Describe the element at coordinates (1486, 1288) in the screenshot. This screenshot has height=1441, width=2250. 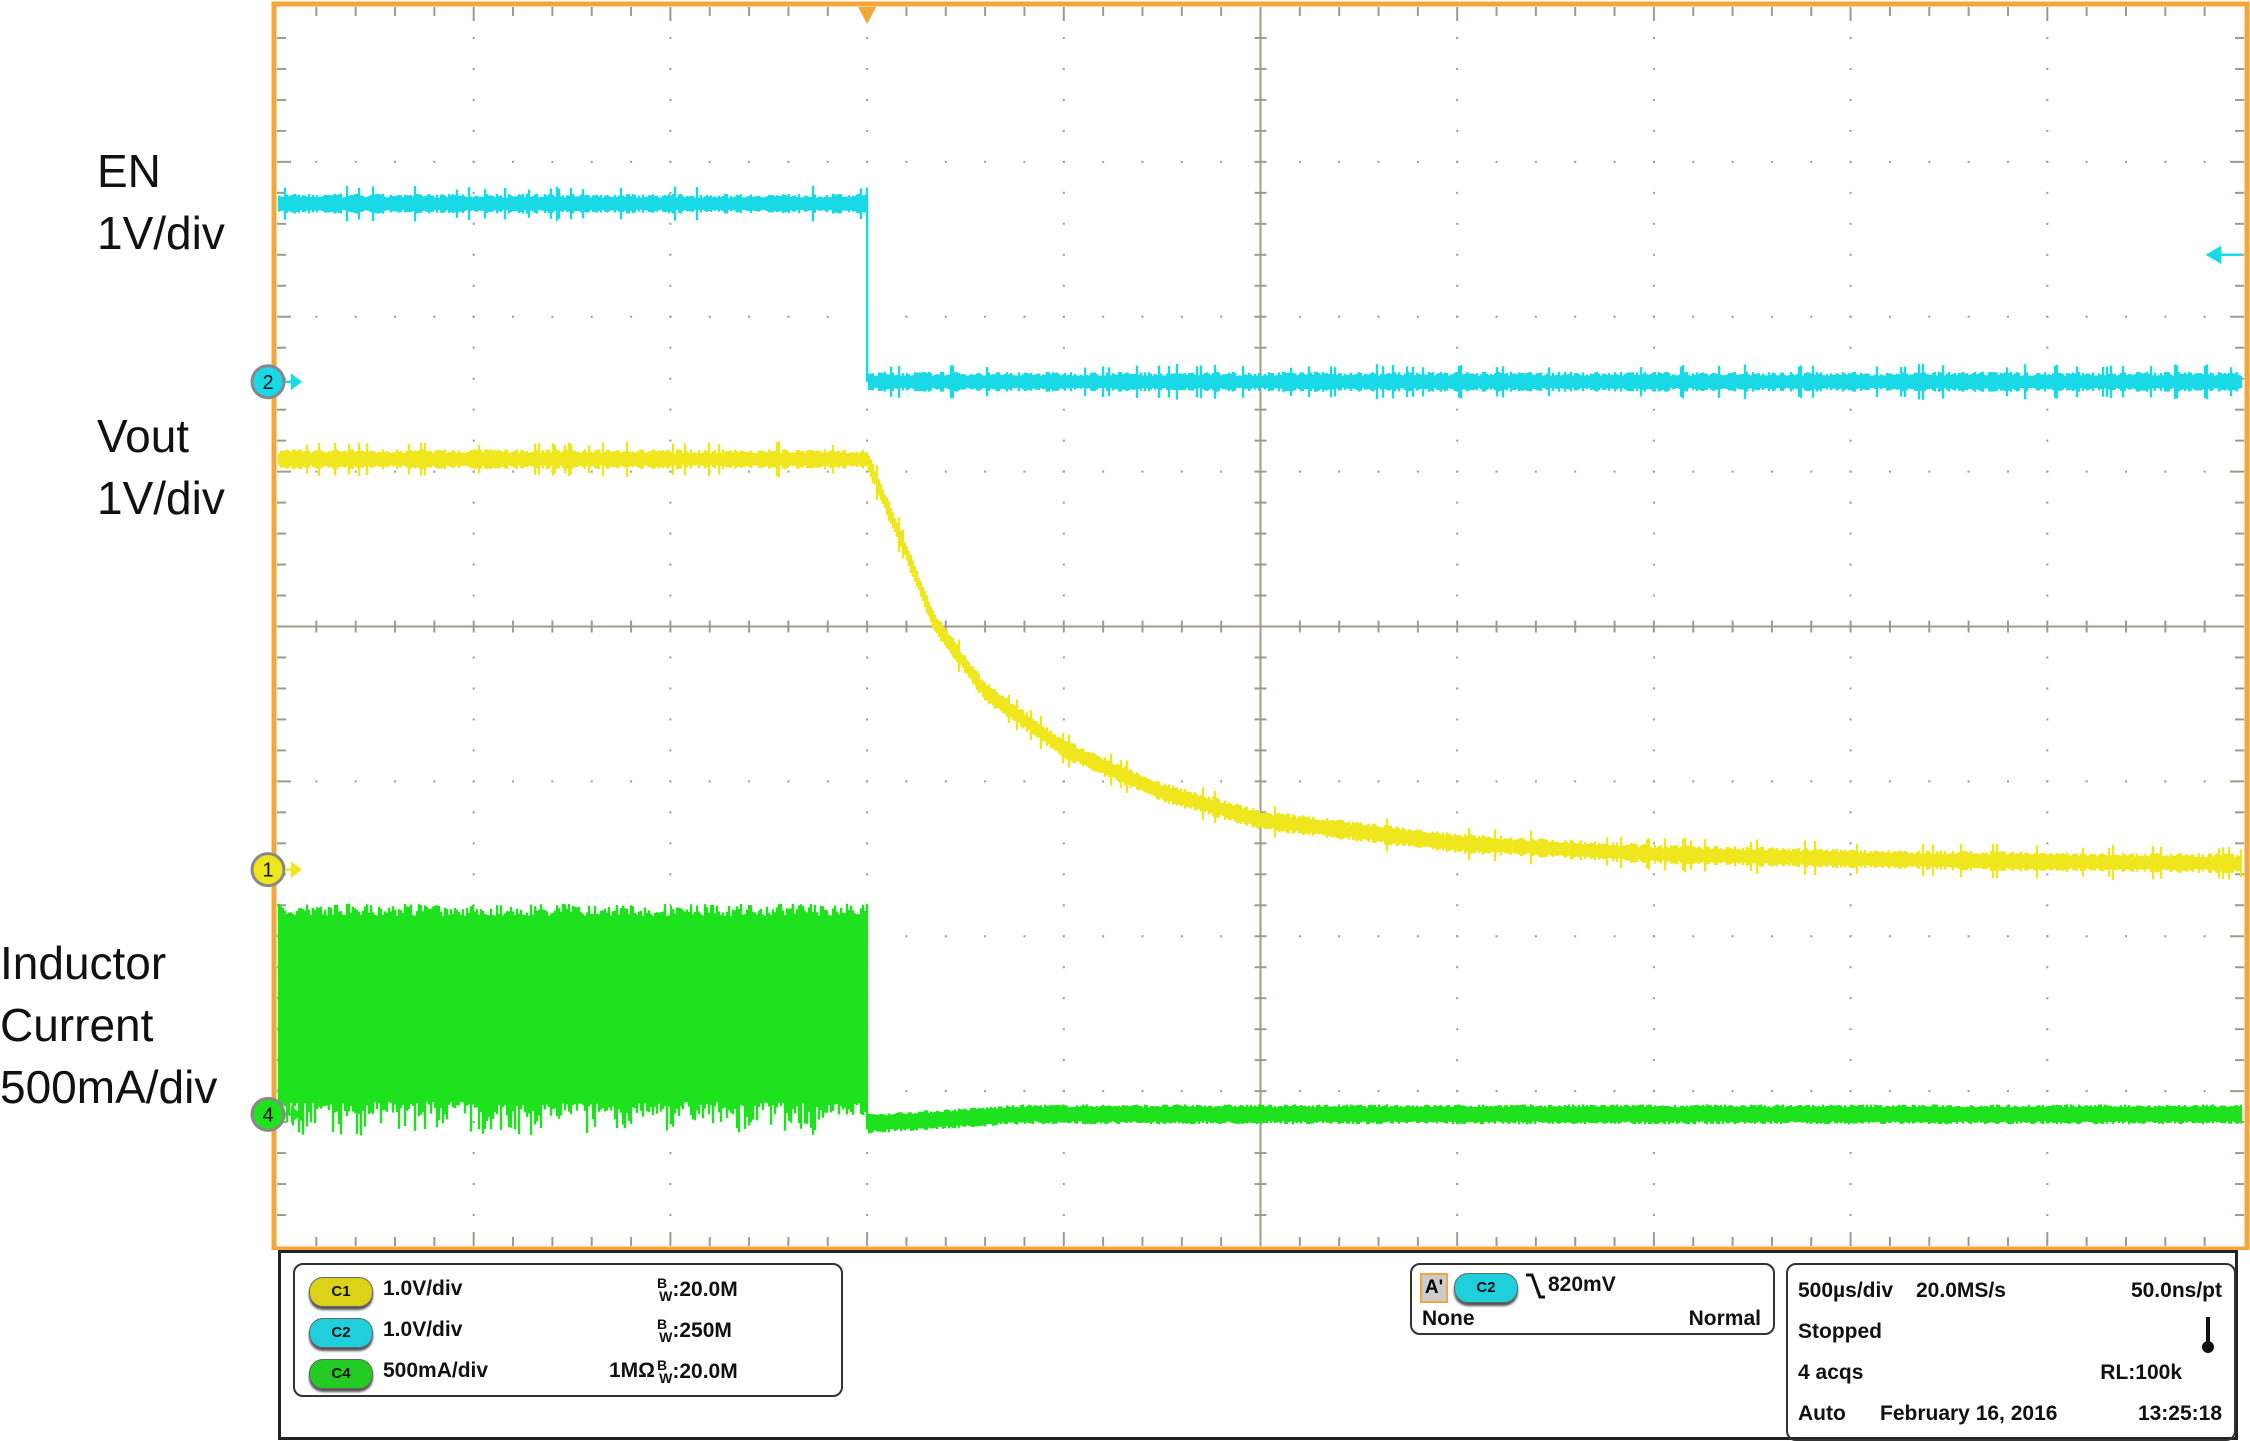
I see `trigger-source-badge: C2` at that location.